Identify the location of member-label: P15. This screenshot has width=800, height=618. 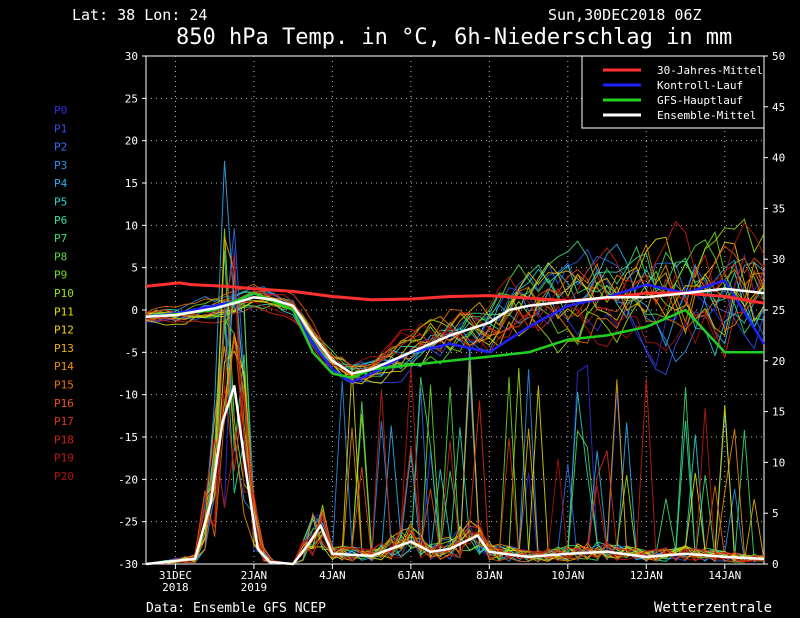
(64, 385).